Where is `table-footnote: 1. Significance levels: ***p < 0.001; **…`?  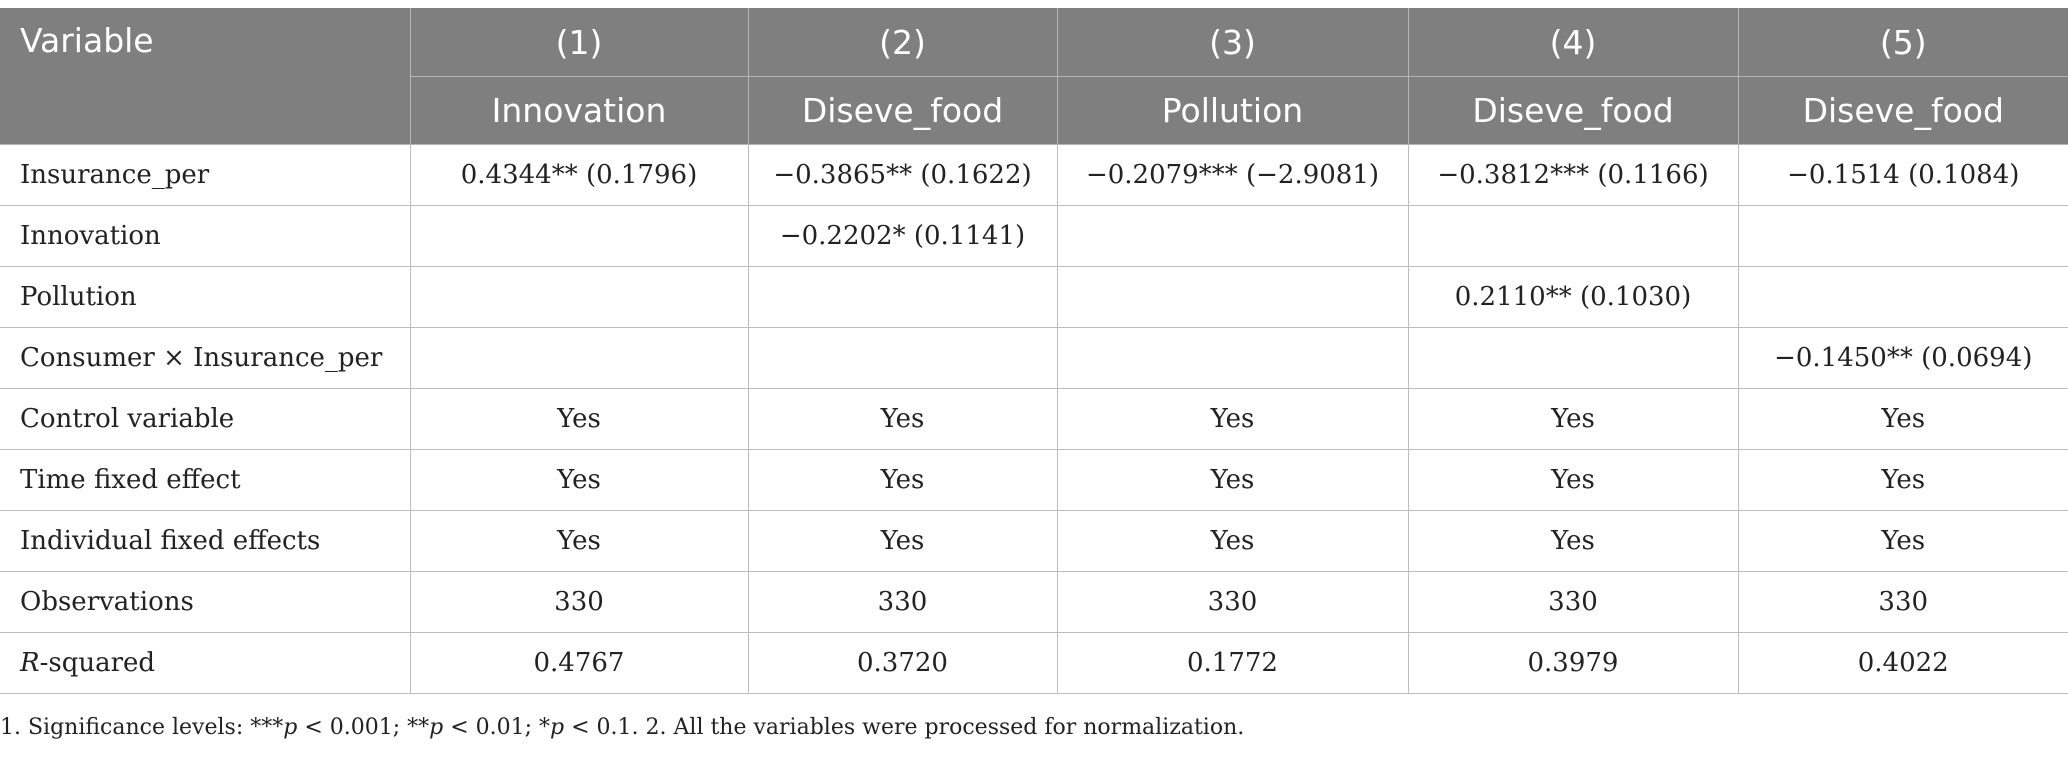
table-footnote: 1. Significance levels: ***p < 0.001; **… is located at coordinates (622, 727).